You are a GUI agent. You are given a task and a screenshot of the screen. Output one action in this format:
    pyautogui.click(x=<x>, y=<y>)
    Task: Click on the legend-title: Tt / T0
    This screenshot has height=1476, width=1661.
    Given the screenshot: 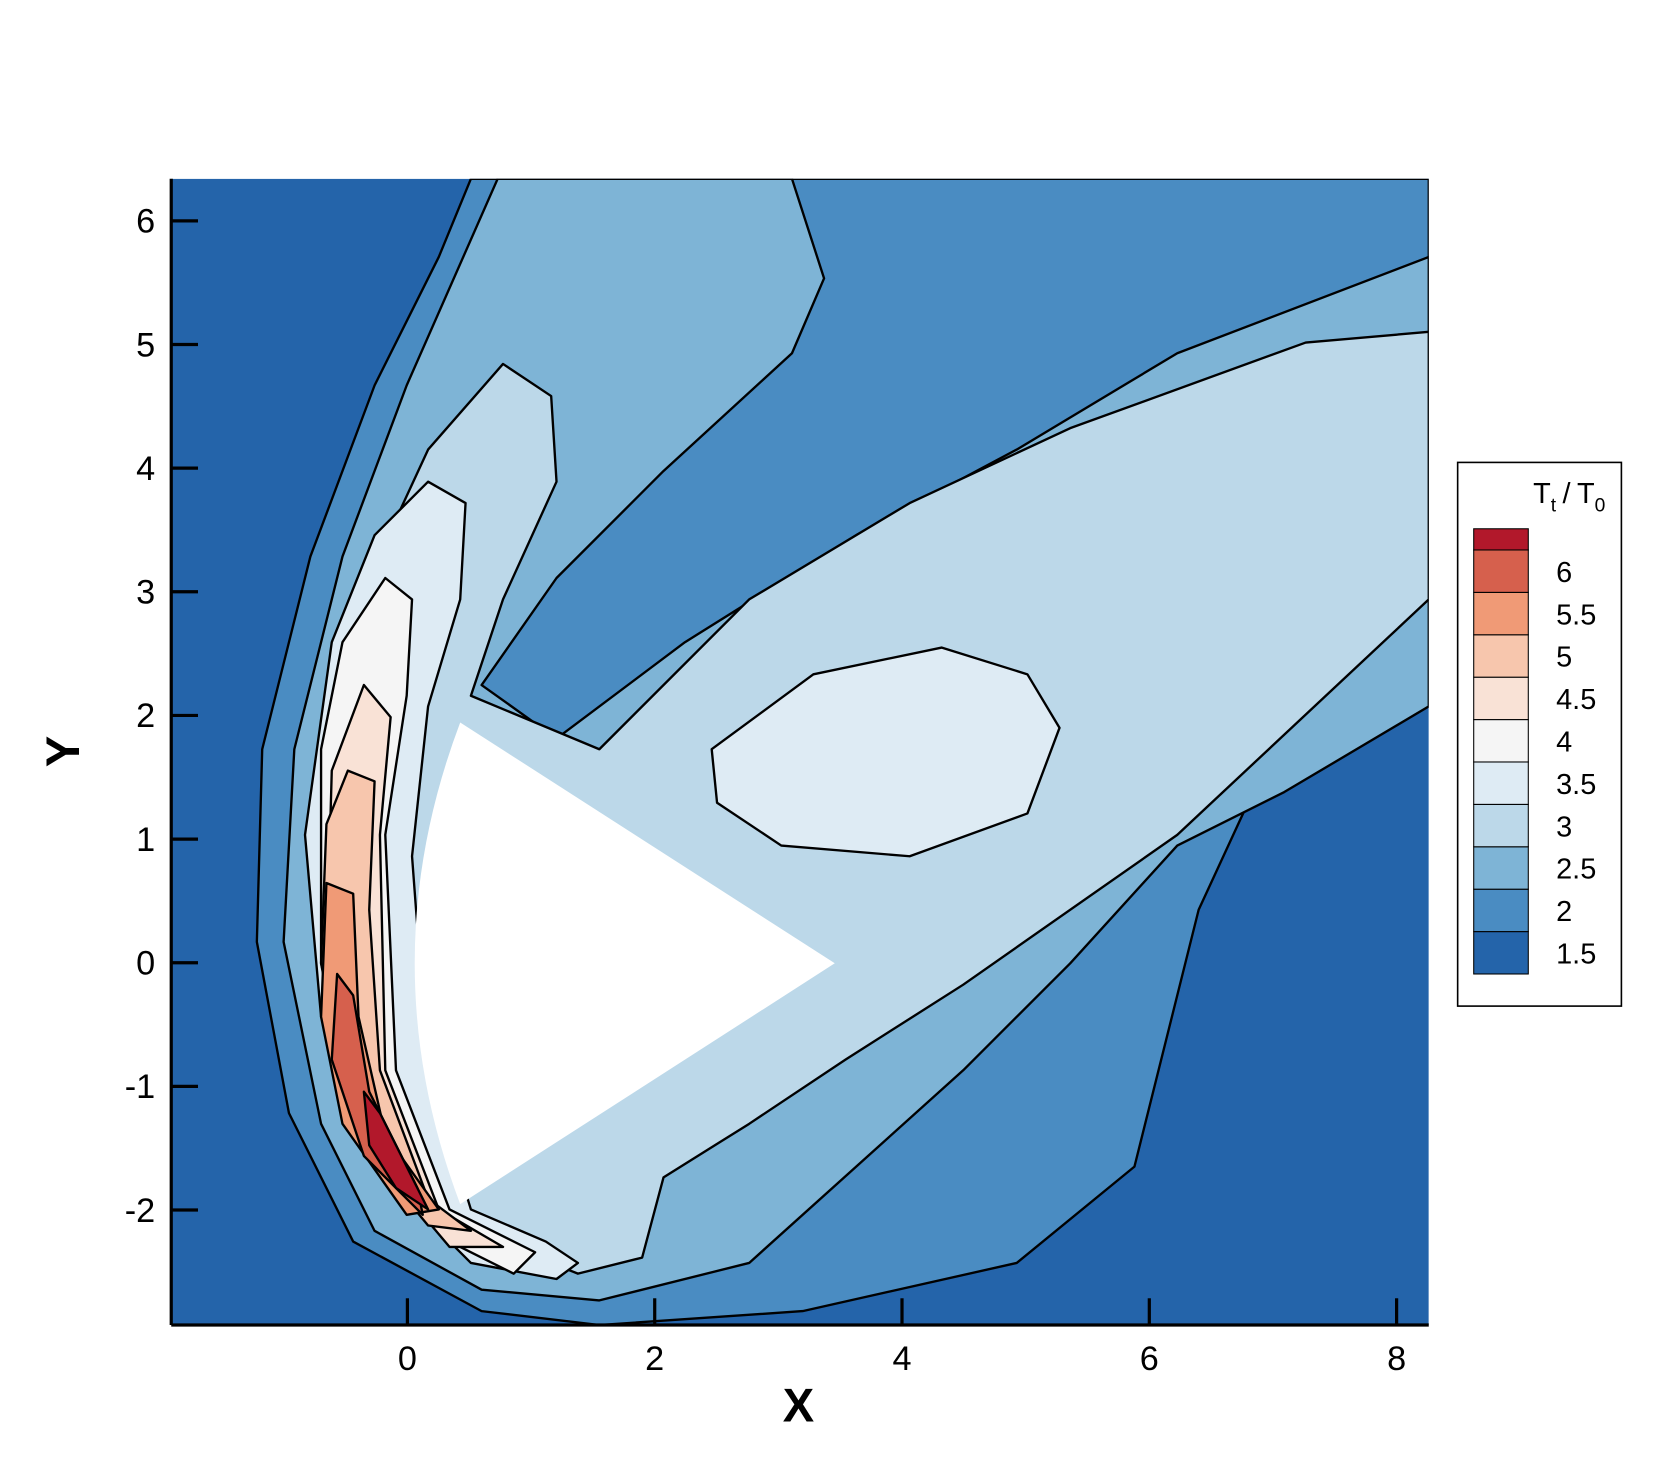 What is the action you would take?
    pyautogui.click(x=1569, y=497)
    